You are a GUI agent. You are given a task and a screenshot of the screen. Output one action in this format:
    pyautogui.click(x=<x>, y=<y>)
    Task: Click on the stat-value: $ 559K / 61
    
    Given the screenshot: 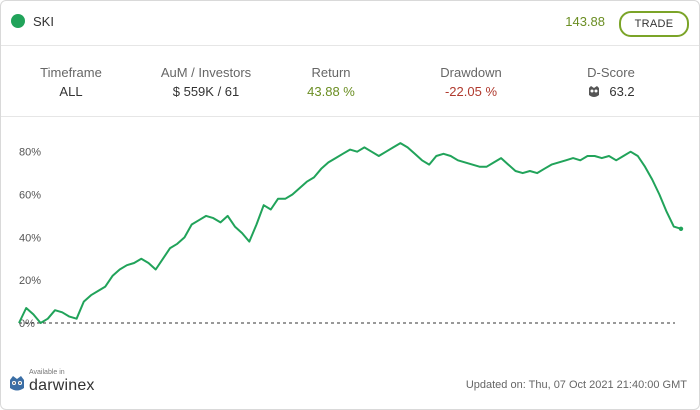 What is the action you would take?
    pyautogui.click(x=206, y=91)
    